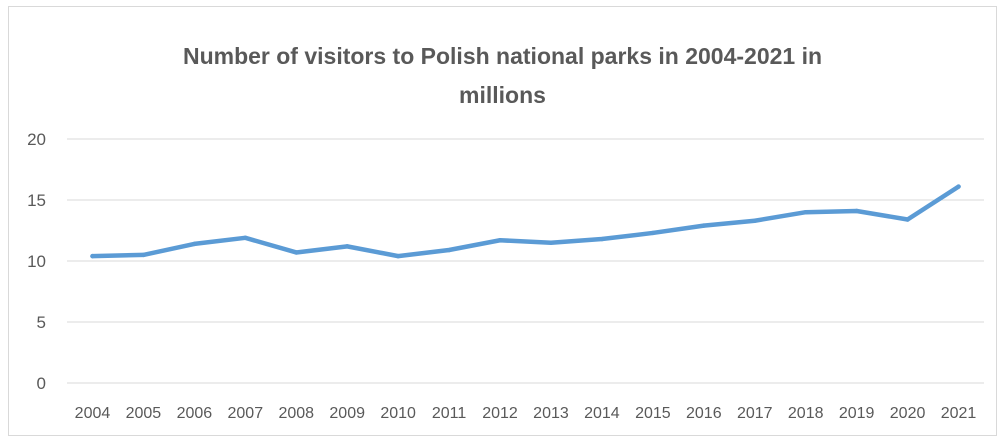 The image size is (1004, 444). What do you see at coordinates (347, 246) in the screenshot?
I see `data-point-2009` at bounding box center [347, 246].